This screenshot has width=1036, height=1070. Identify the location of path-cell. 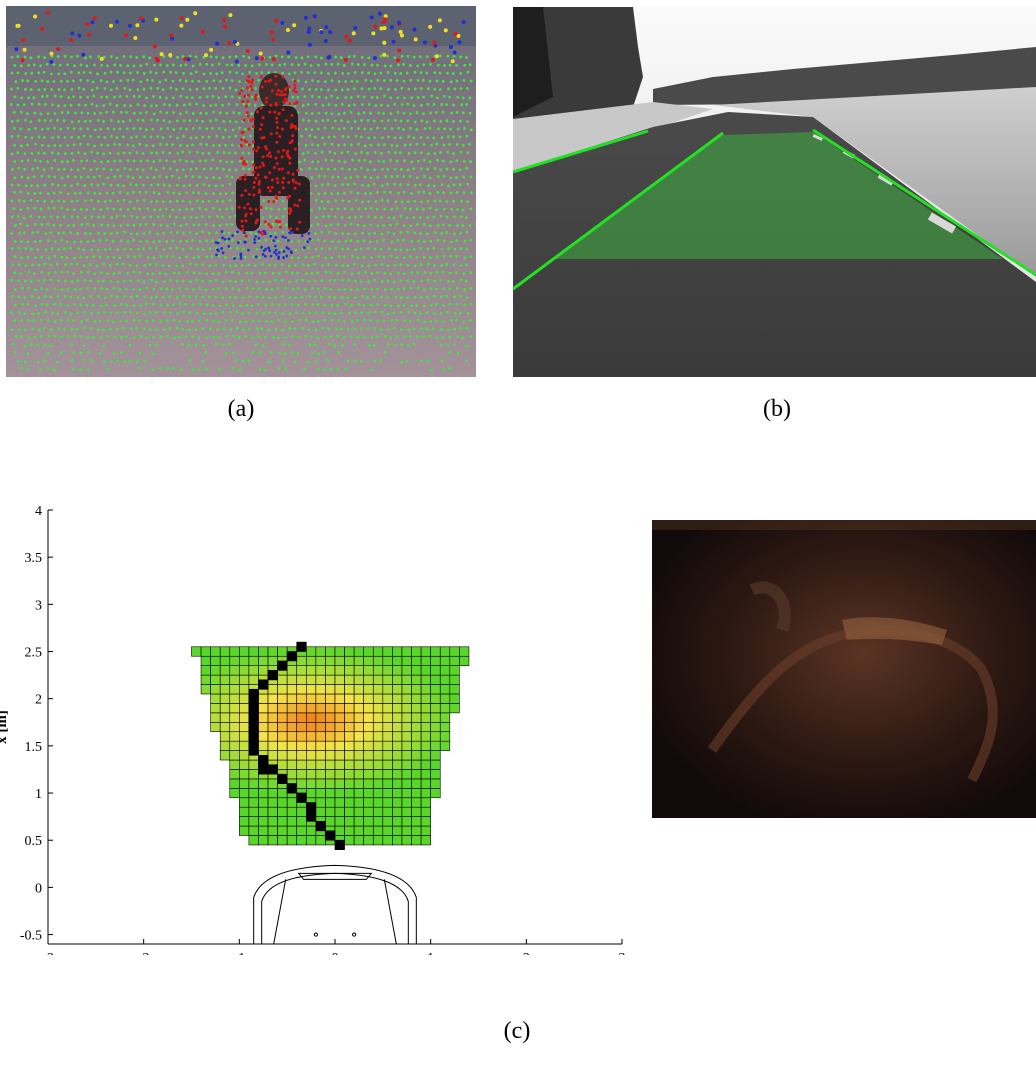
(253, 703).